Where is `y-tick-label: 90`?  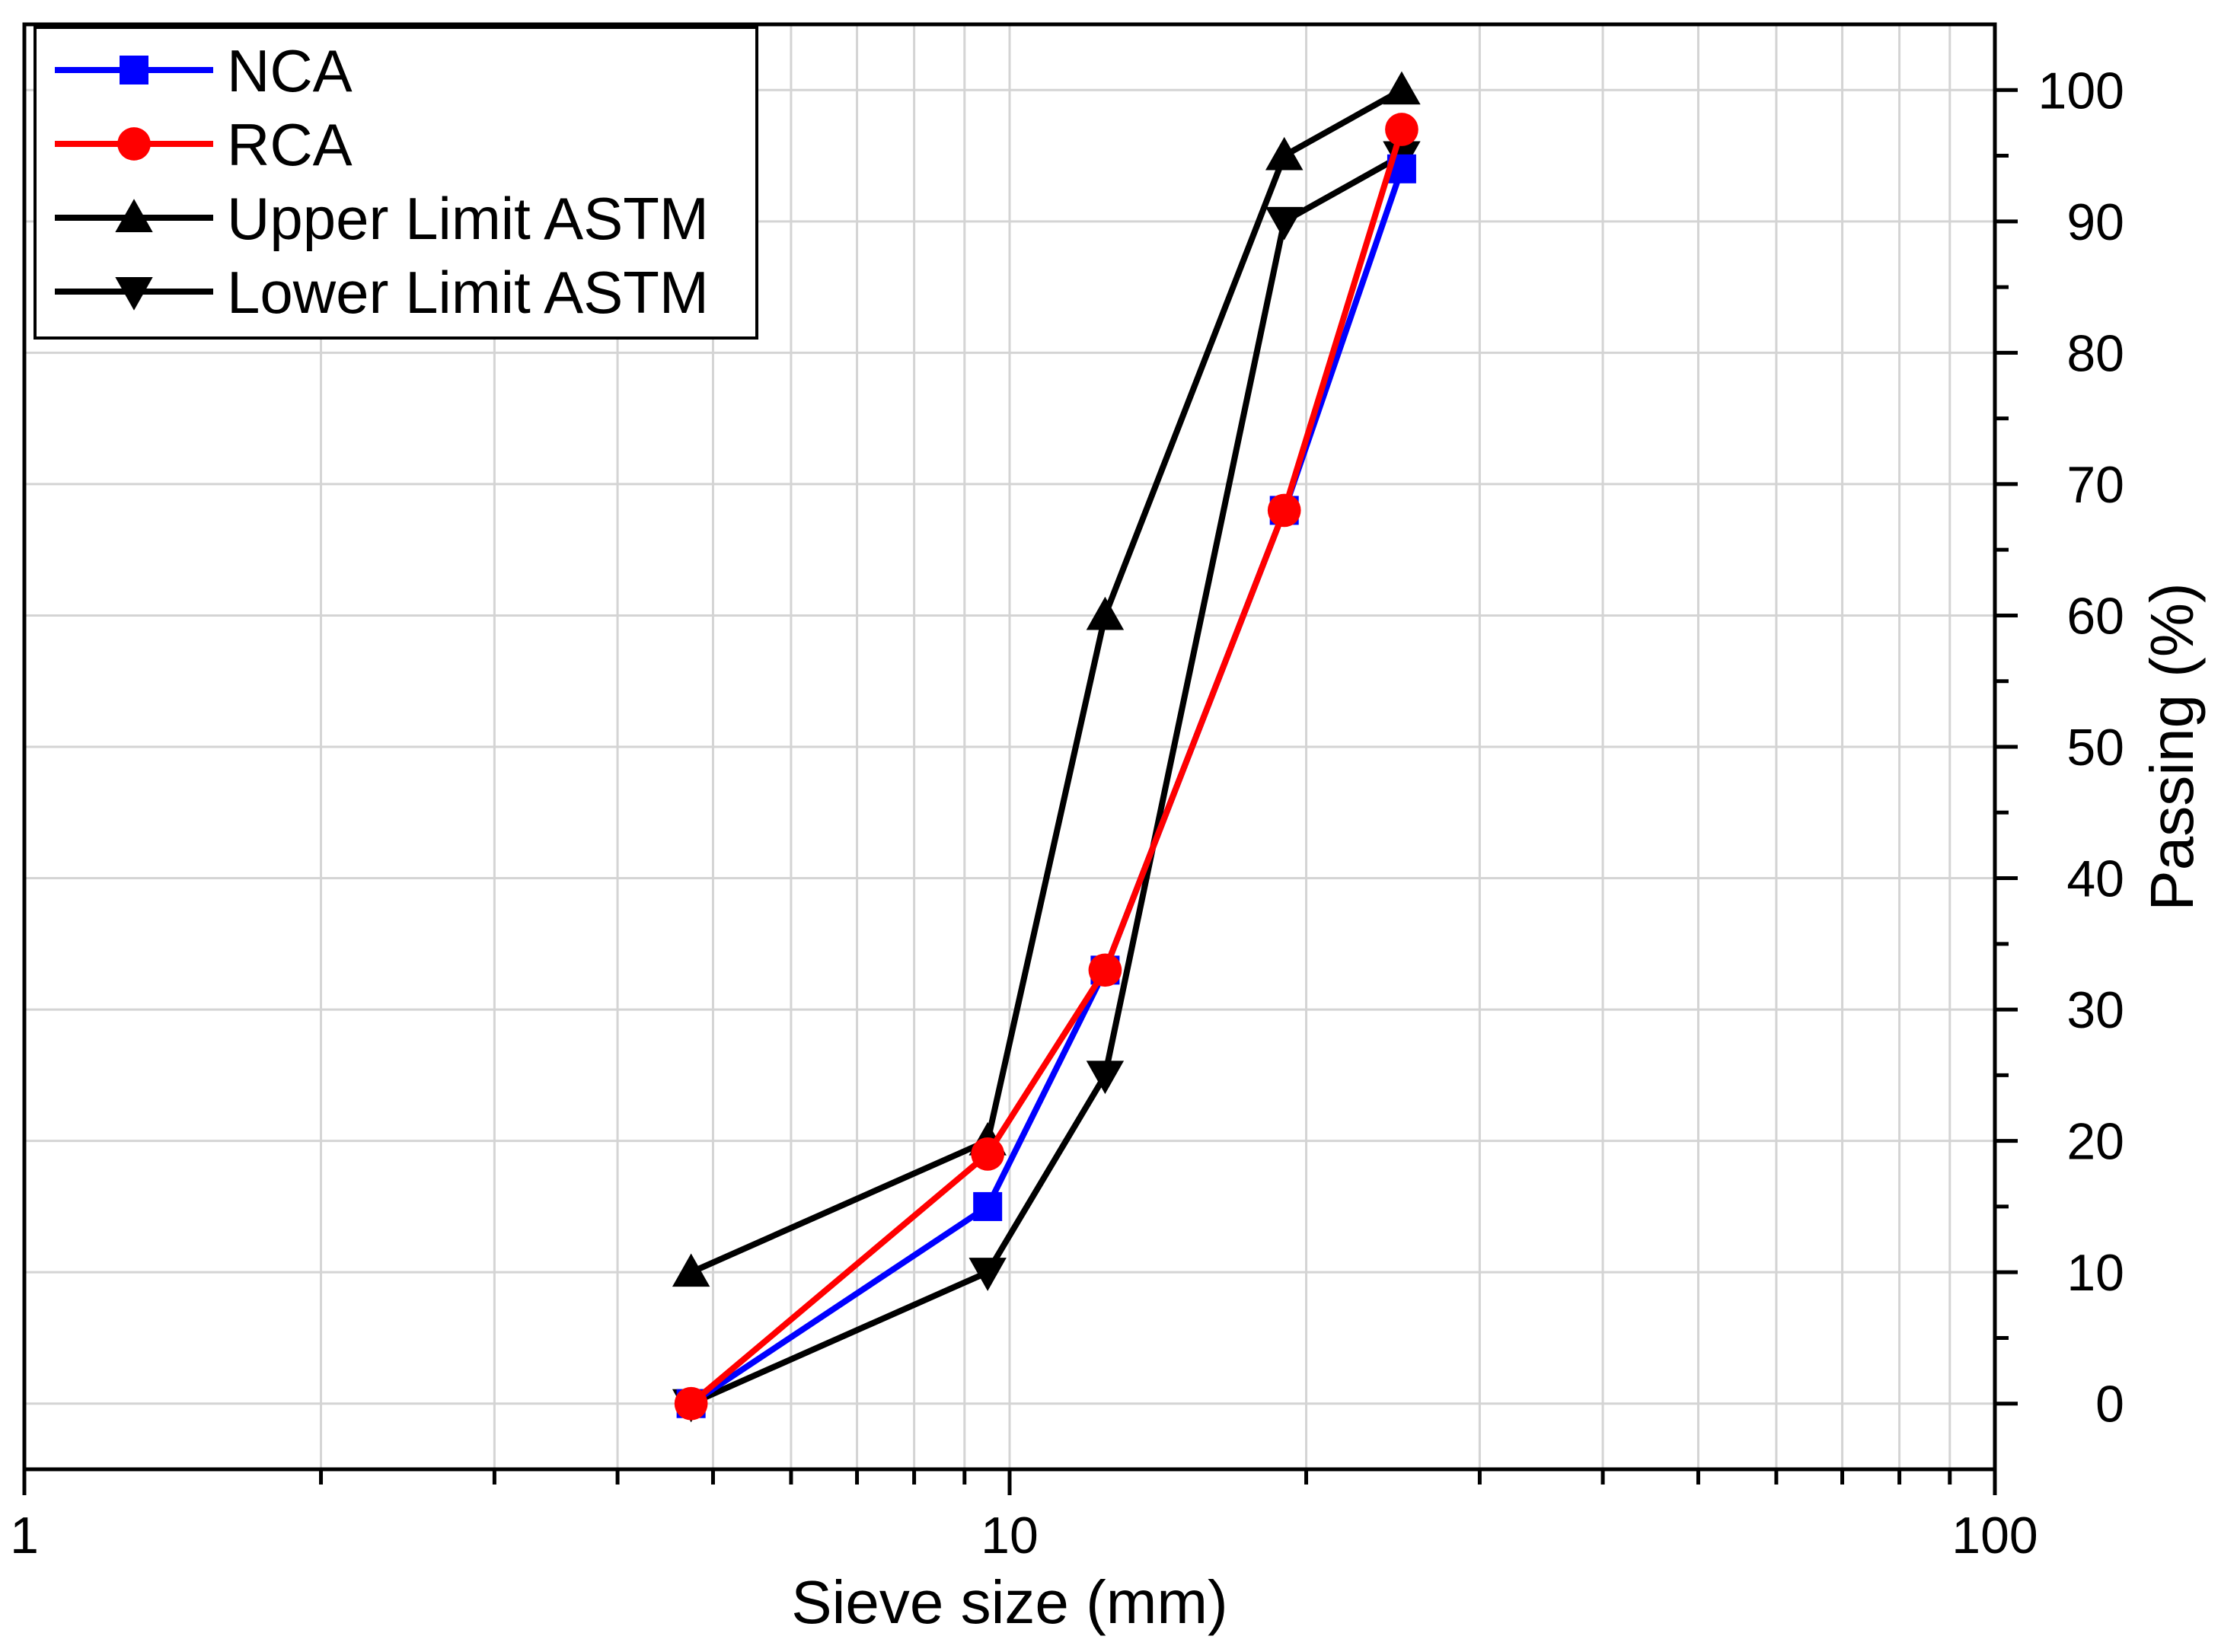 y-tick-label: 90 is located at coordinates (2095, 222).